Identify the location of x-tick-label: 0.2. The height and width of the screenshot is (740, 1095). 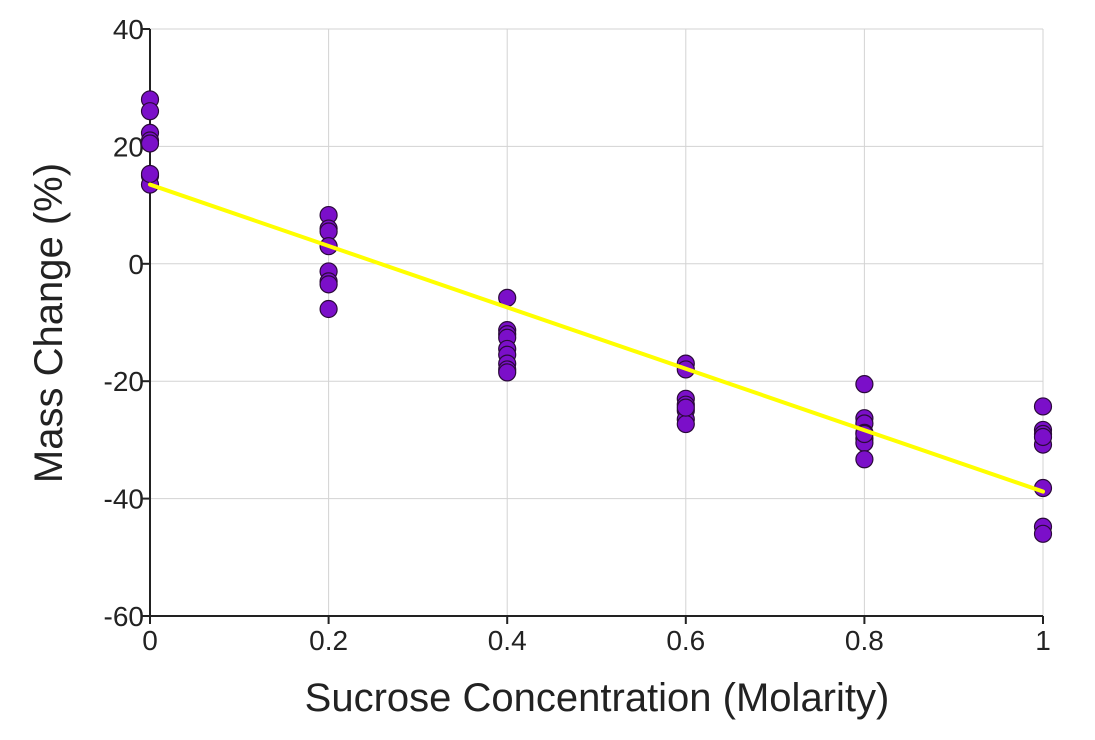
(328, 640).